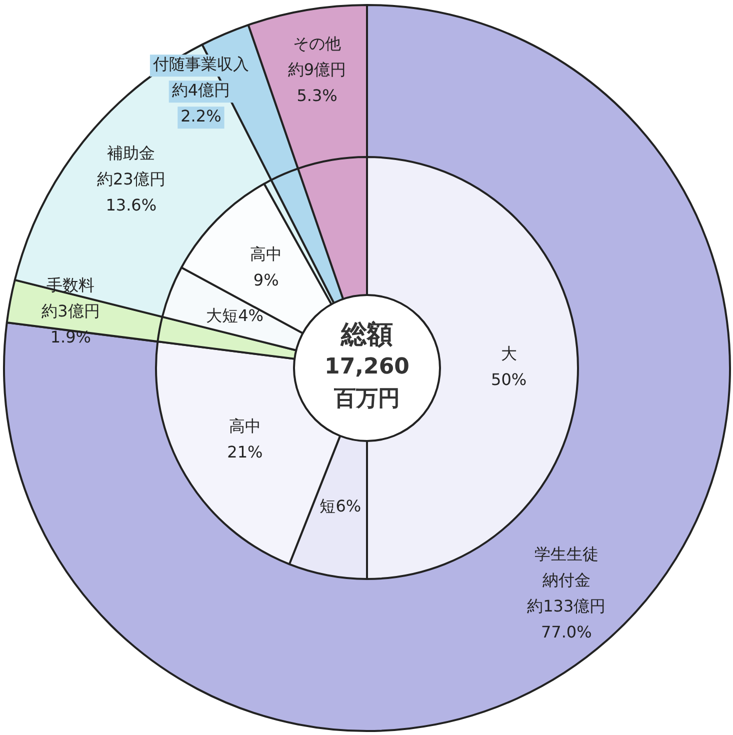 This screenshot has height=735, width=733. I want to click on data-label: 50%, so click(508, 379).